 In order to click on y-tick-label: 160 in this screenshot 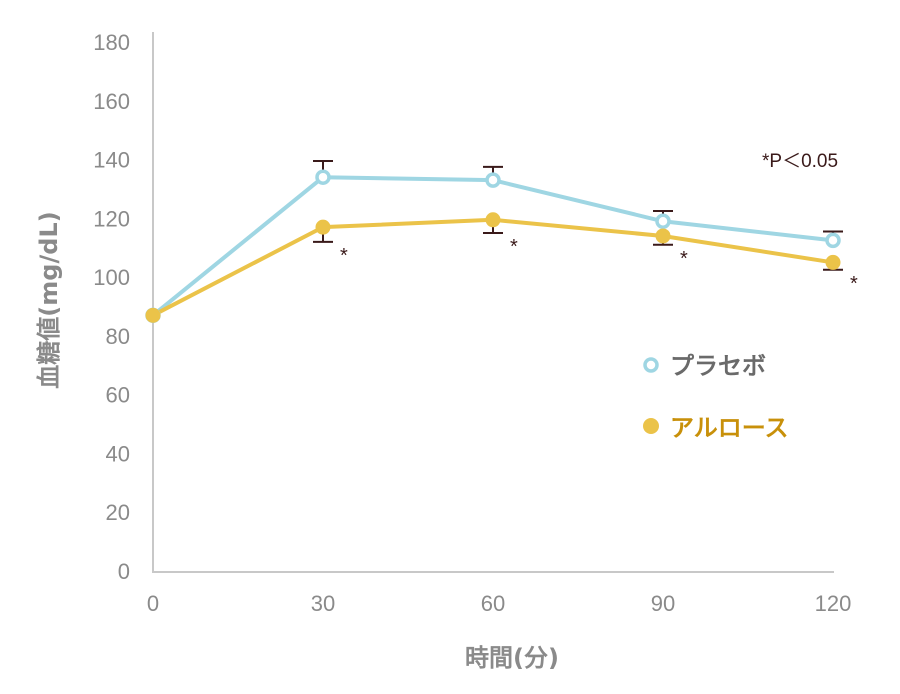, I will do `click(111, 101)`.